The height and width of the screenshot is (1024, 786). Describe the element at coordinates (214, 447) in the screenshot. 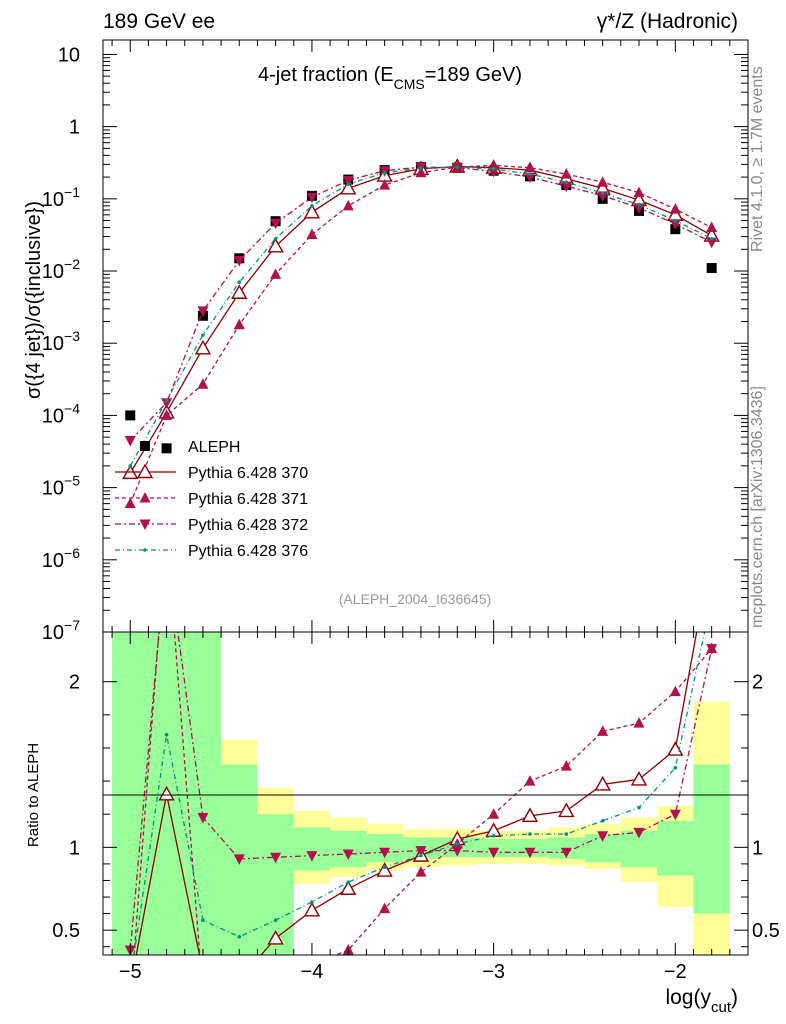

I see `legend-label-aleph: ALEPH` at that location.